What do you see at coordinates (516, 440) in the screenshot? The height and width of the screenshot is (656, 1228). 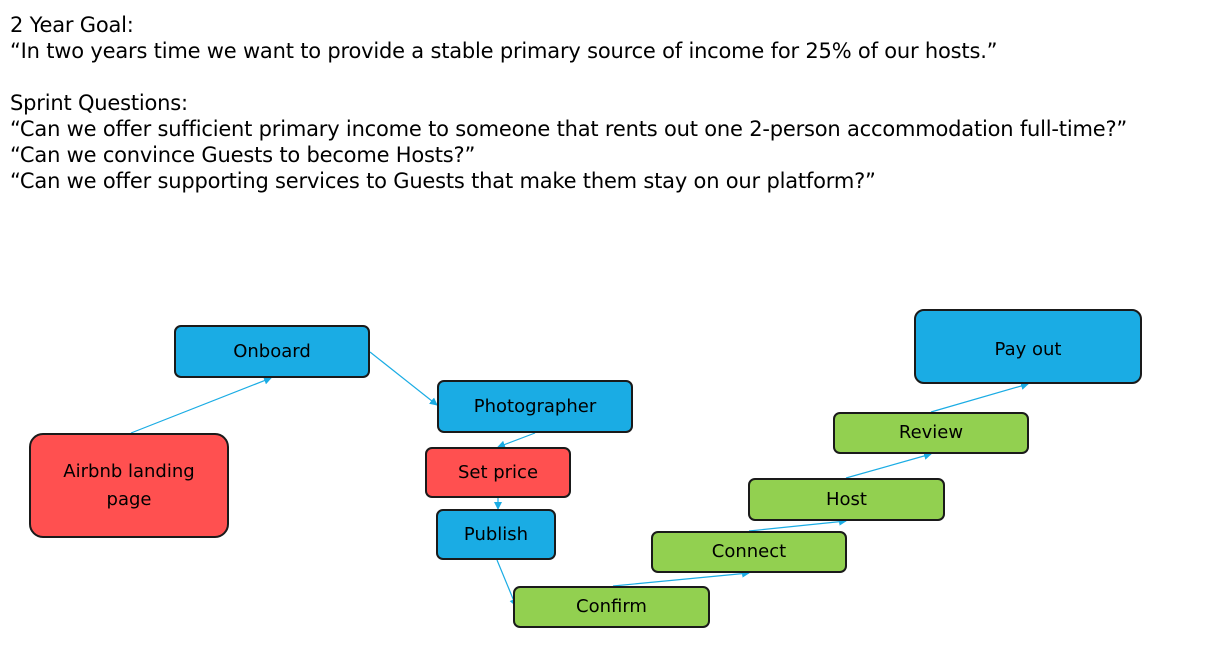 I see `edge-photographer-setprice` at bounding box center [516, 440].